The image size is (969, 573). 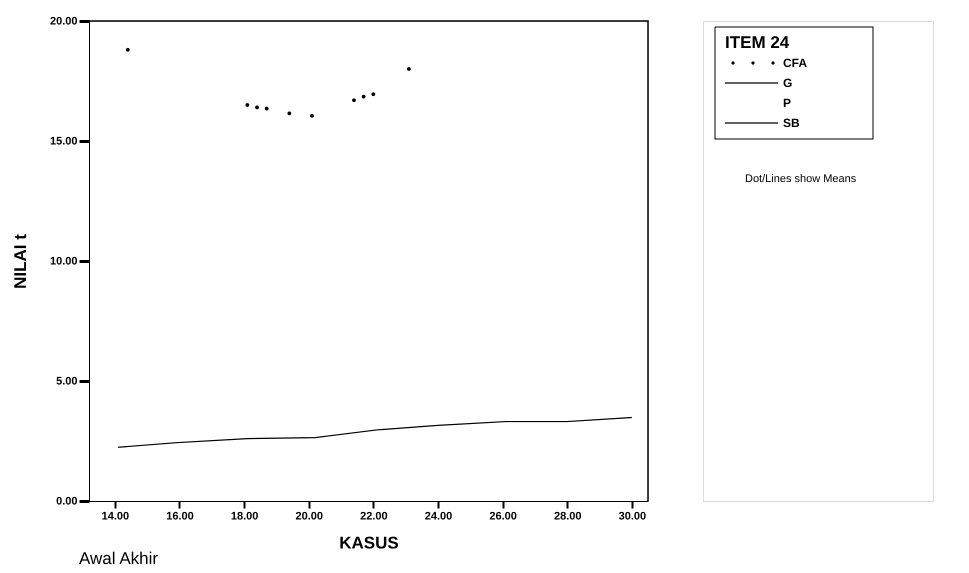 What do you see at coordinates (791, 123) in the screenshot?
I see `legend-label: SB` at bounding box center [791, 123].